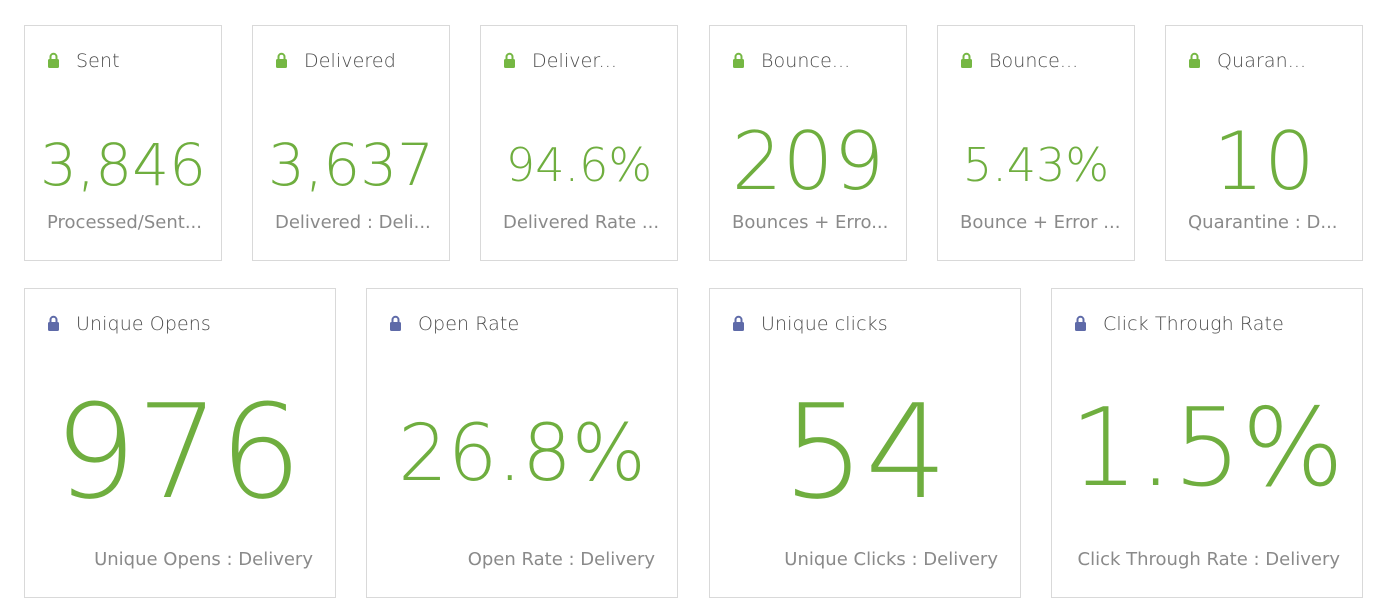 The width and height of the screenshot is (1374, 615). I want to click on card-title: Unique Opens, so click(143, 324).